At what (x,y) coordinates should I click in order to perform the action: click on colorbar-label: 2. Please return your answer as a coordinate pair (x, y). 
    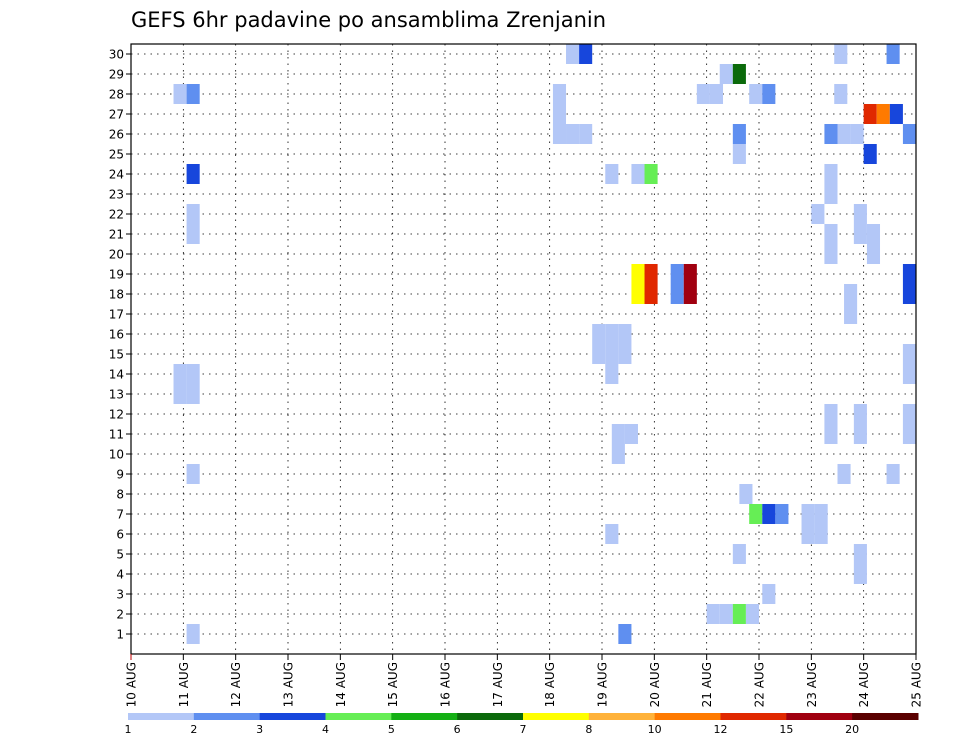
    Looking at the image, I should click on (193, 729).